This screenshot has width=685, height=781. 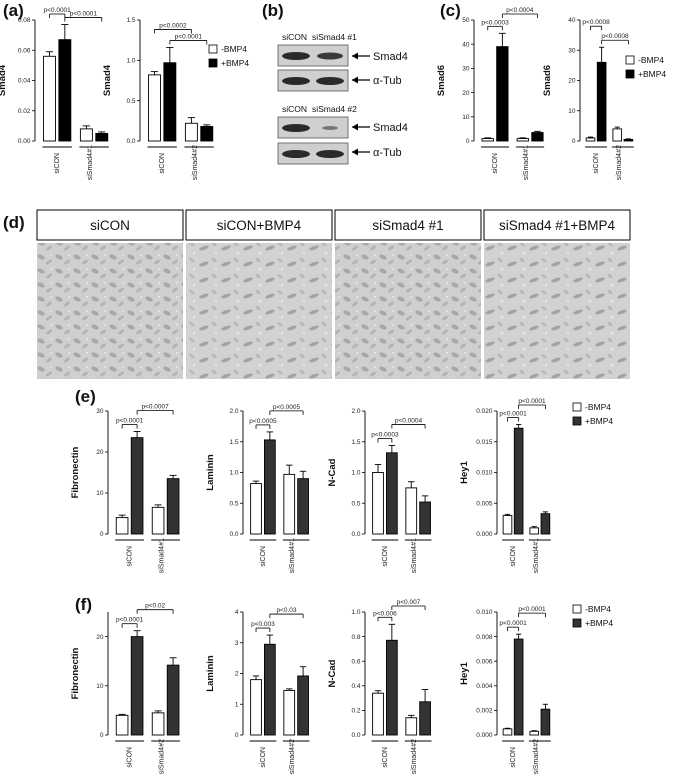 I want to click on wb2-lane-label-2: siSmad4 #2, so click(x=334, y=109).